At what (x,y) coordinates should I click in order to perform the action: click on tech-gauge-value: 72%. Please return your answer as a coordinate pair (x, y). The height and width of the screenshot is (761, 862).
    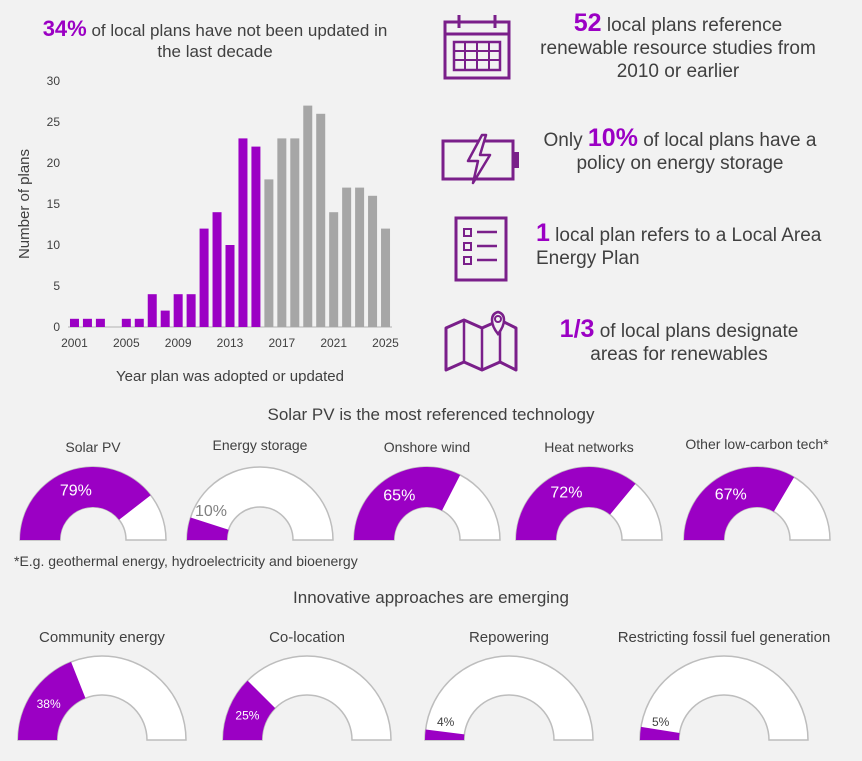
    Looking at the image, I should click on (566, 493).